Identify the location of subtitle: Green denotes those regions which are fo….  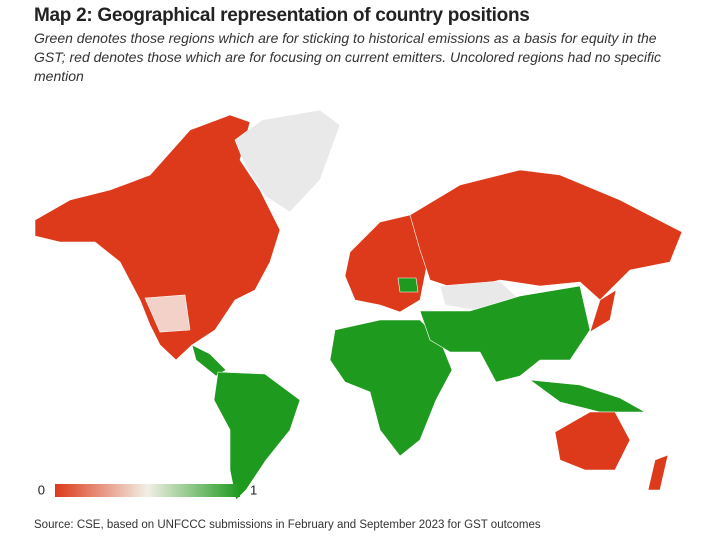
(347, 57).